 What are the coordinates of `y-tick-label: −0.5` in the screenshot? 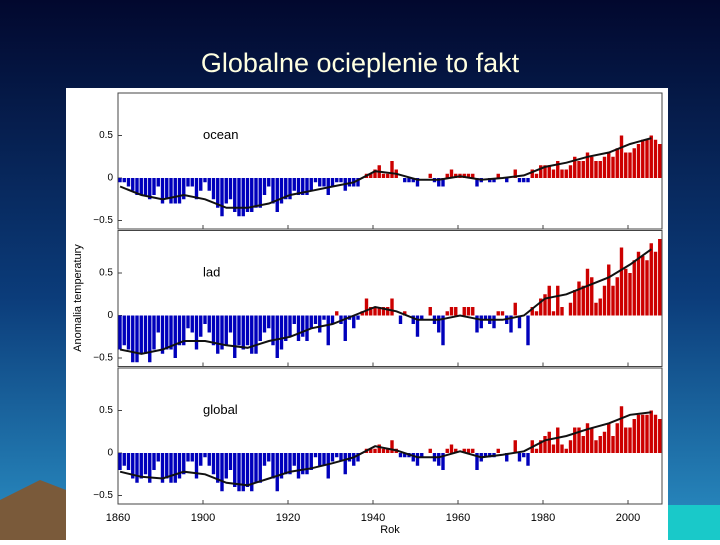 It's located at (103, 495).